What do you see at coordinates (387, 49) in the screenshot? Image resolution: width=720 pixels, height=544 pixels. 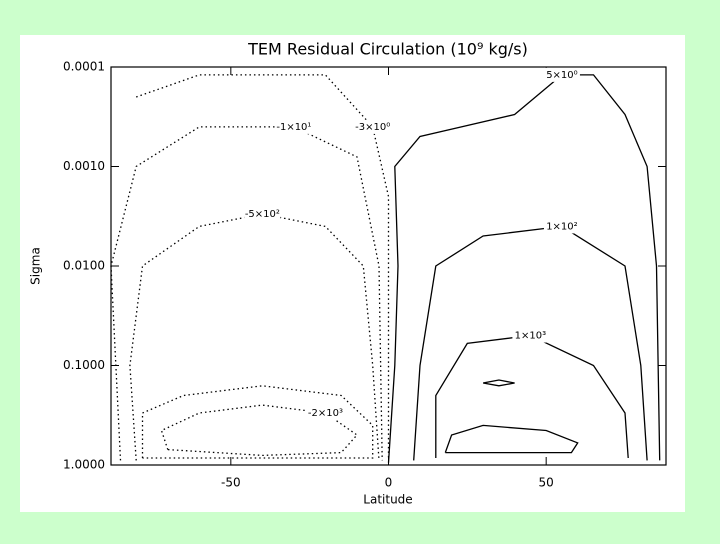 I see `chart-title: TEM Residual Circulation (10⁹ kg/s)` at bounding box center [387, 49].